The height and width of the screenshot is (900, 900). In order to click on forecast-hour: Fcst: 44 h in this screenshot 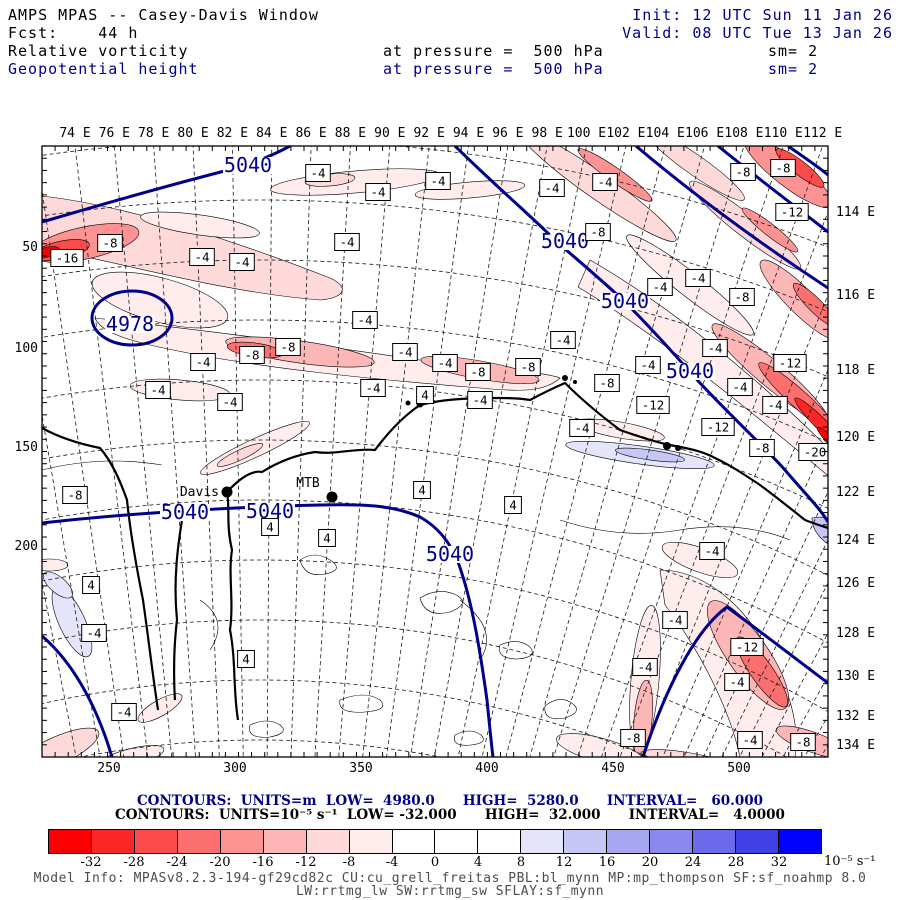, I will do `click(73, 33)`.